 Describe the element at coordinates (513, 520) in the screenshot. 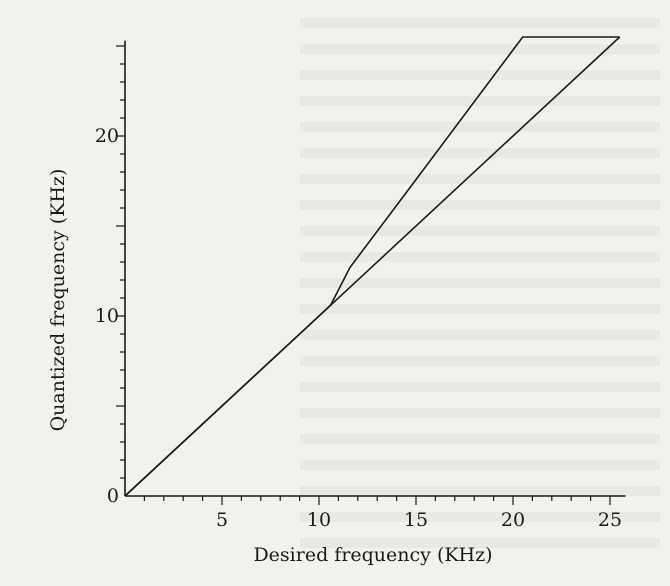

I see `x-tick-label: 20` at that location.